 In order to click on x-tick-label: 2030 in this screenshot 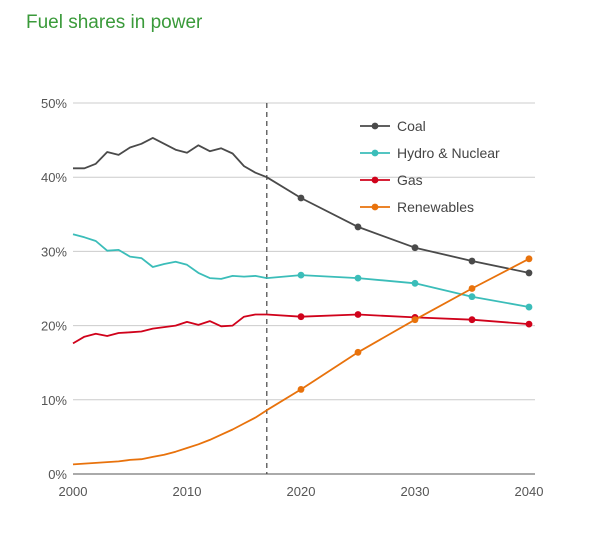, I will do `click(415, 491)`.